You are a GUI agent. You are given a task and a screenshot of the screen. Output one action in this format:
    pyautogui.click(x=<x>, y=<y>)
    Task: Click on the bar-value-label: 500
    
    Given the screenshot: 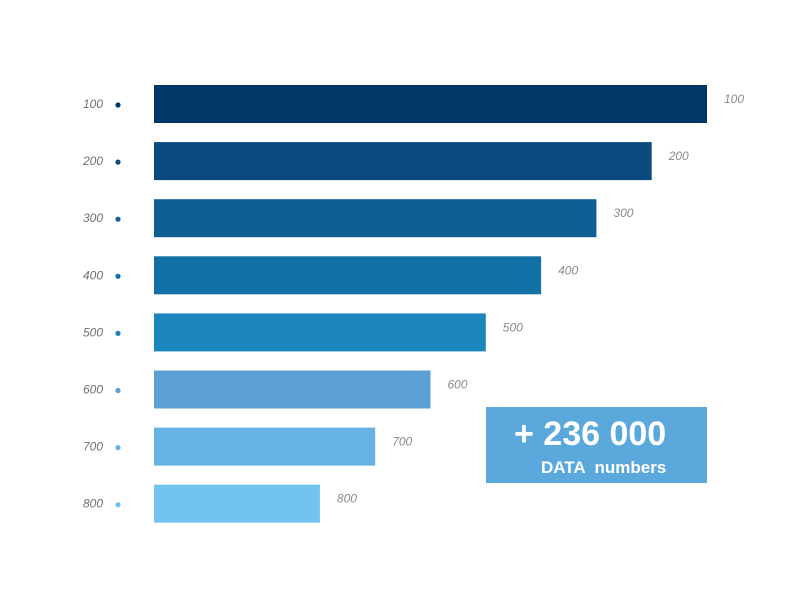 What is the action you would take?
    pyautogui.click(x=513, y=327)
    